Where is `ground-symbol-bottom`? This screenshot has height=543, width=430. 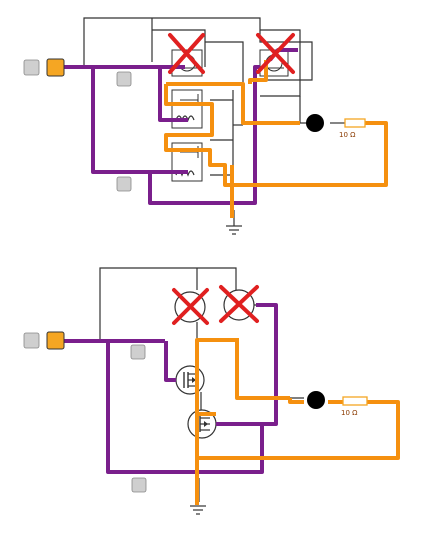
ground-symbol-bottom is located at coordinates (198, 510).